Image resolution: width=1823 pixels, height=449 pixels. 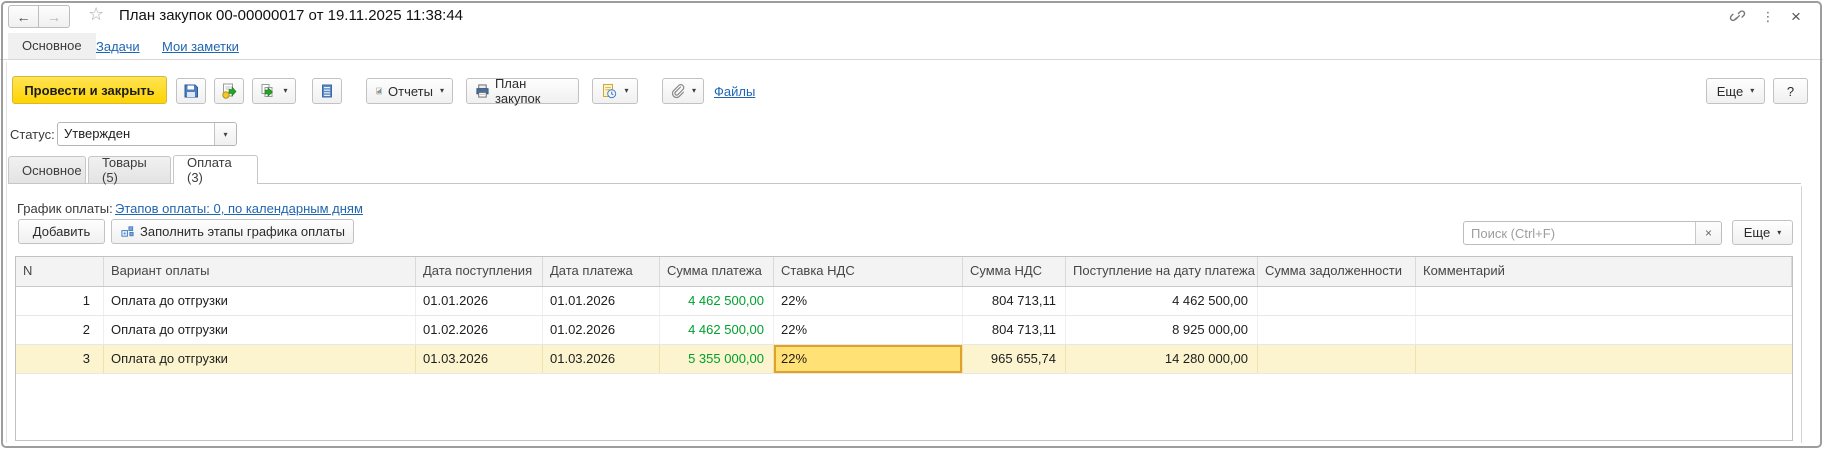 I want to click on combo-dropdown-button: ▾, so click(x=225, y=134).